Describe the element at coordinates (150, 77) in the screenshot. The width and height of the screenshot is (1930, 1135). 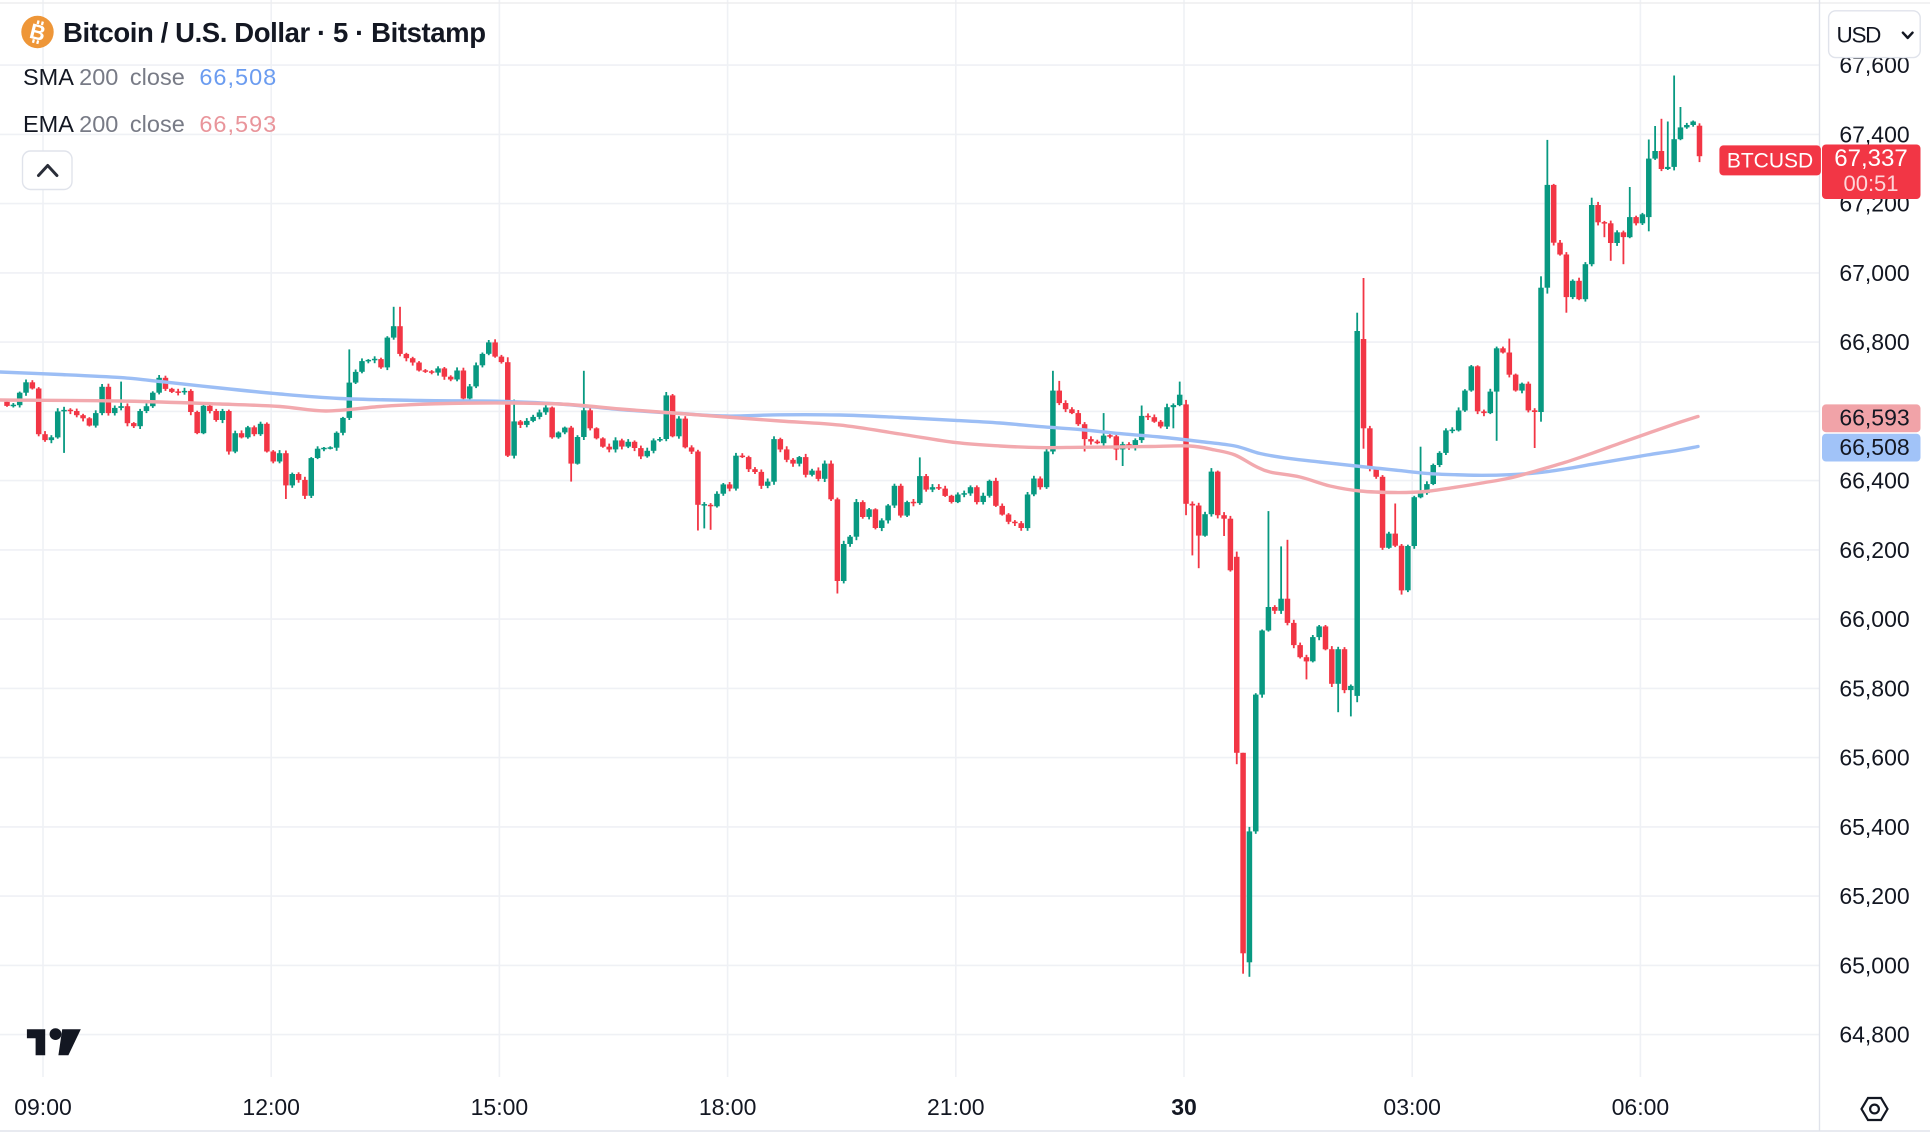
I see `svg-text: SMA 200 close 66,508` at that location.